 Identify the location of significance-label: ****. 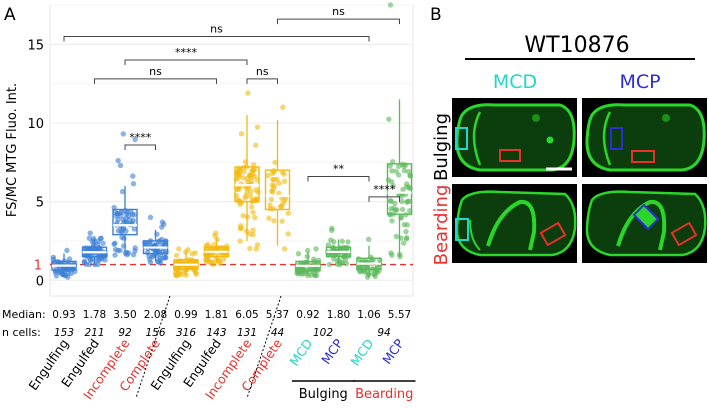
(186, 52).